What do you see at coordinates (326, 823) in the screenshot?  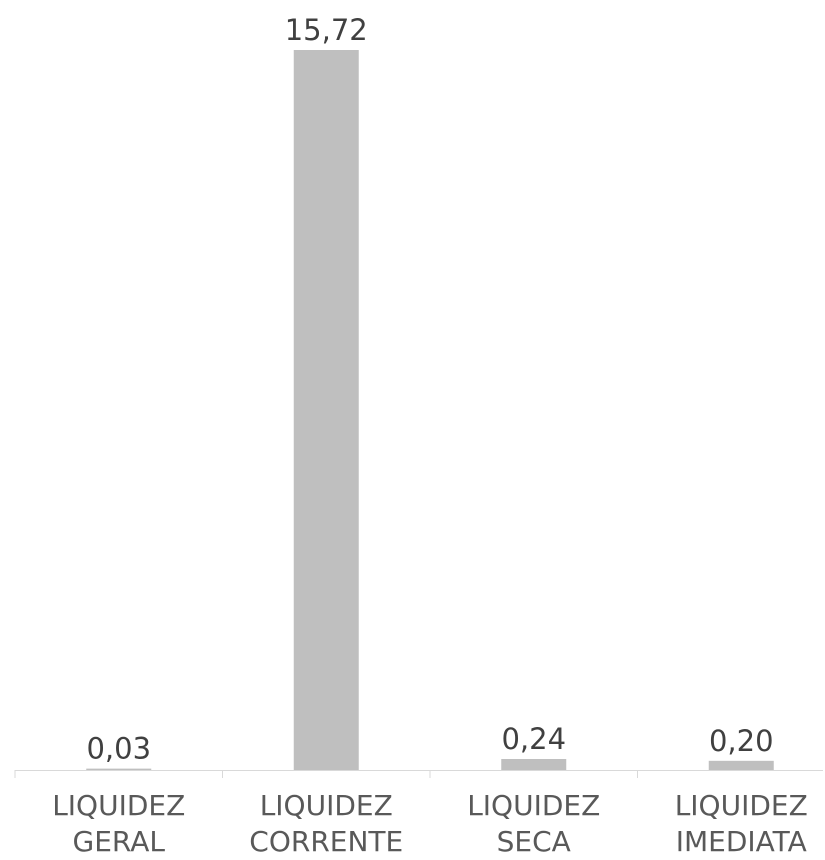 I see `x-tick-label: LIQUIDEZ CORRENTE` at bounding box center [326, 823].